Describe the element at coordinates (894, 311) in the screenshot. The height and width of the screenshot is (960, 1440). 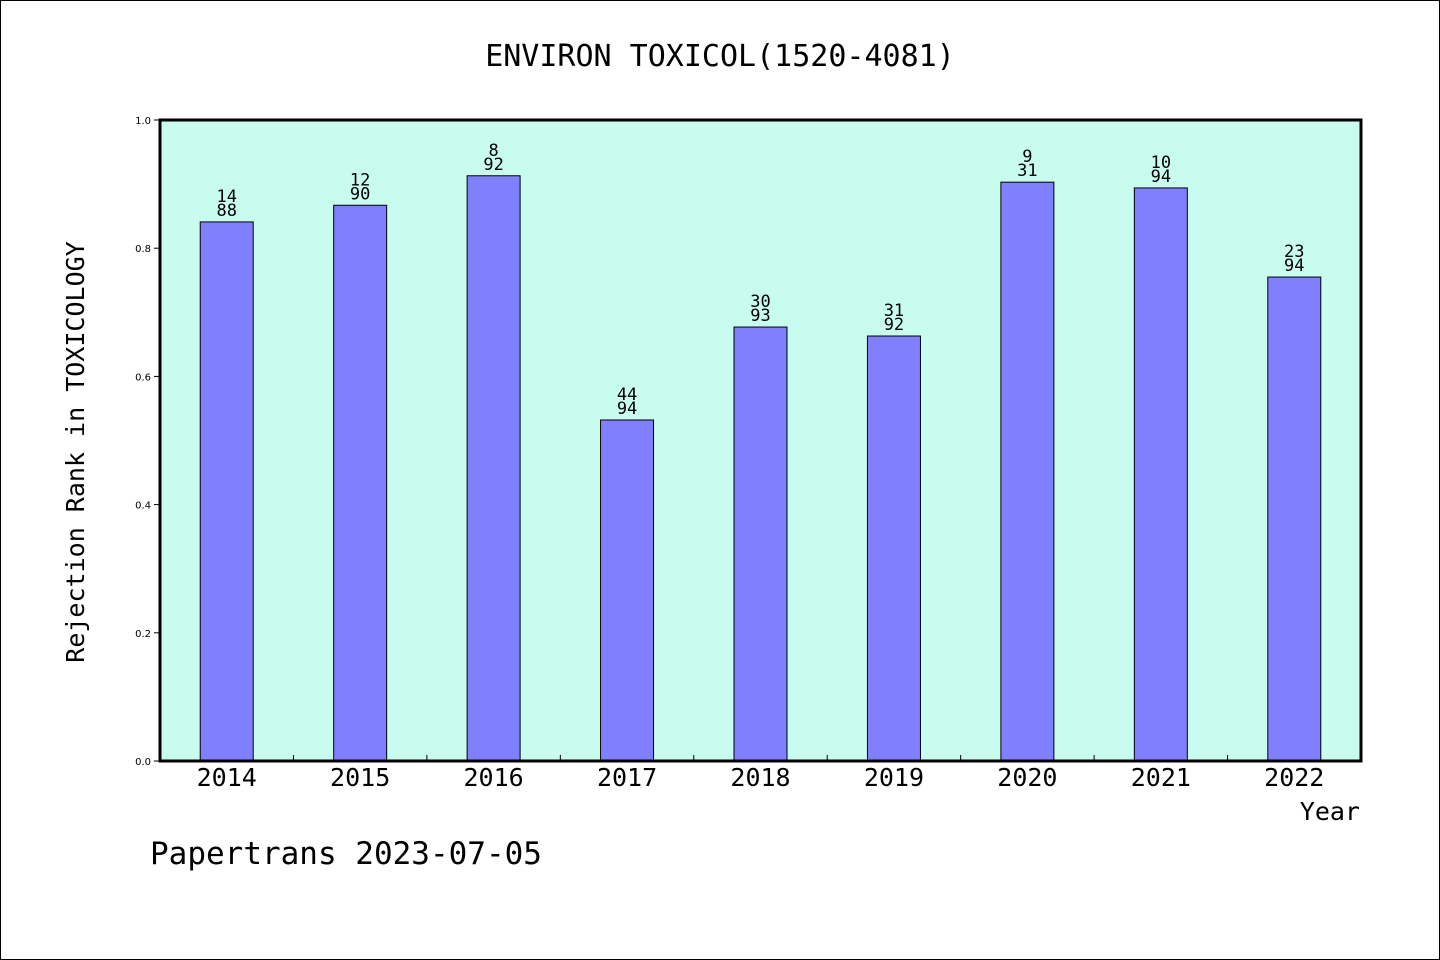
I see `bar-label-top: 31` at that location.